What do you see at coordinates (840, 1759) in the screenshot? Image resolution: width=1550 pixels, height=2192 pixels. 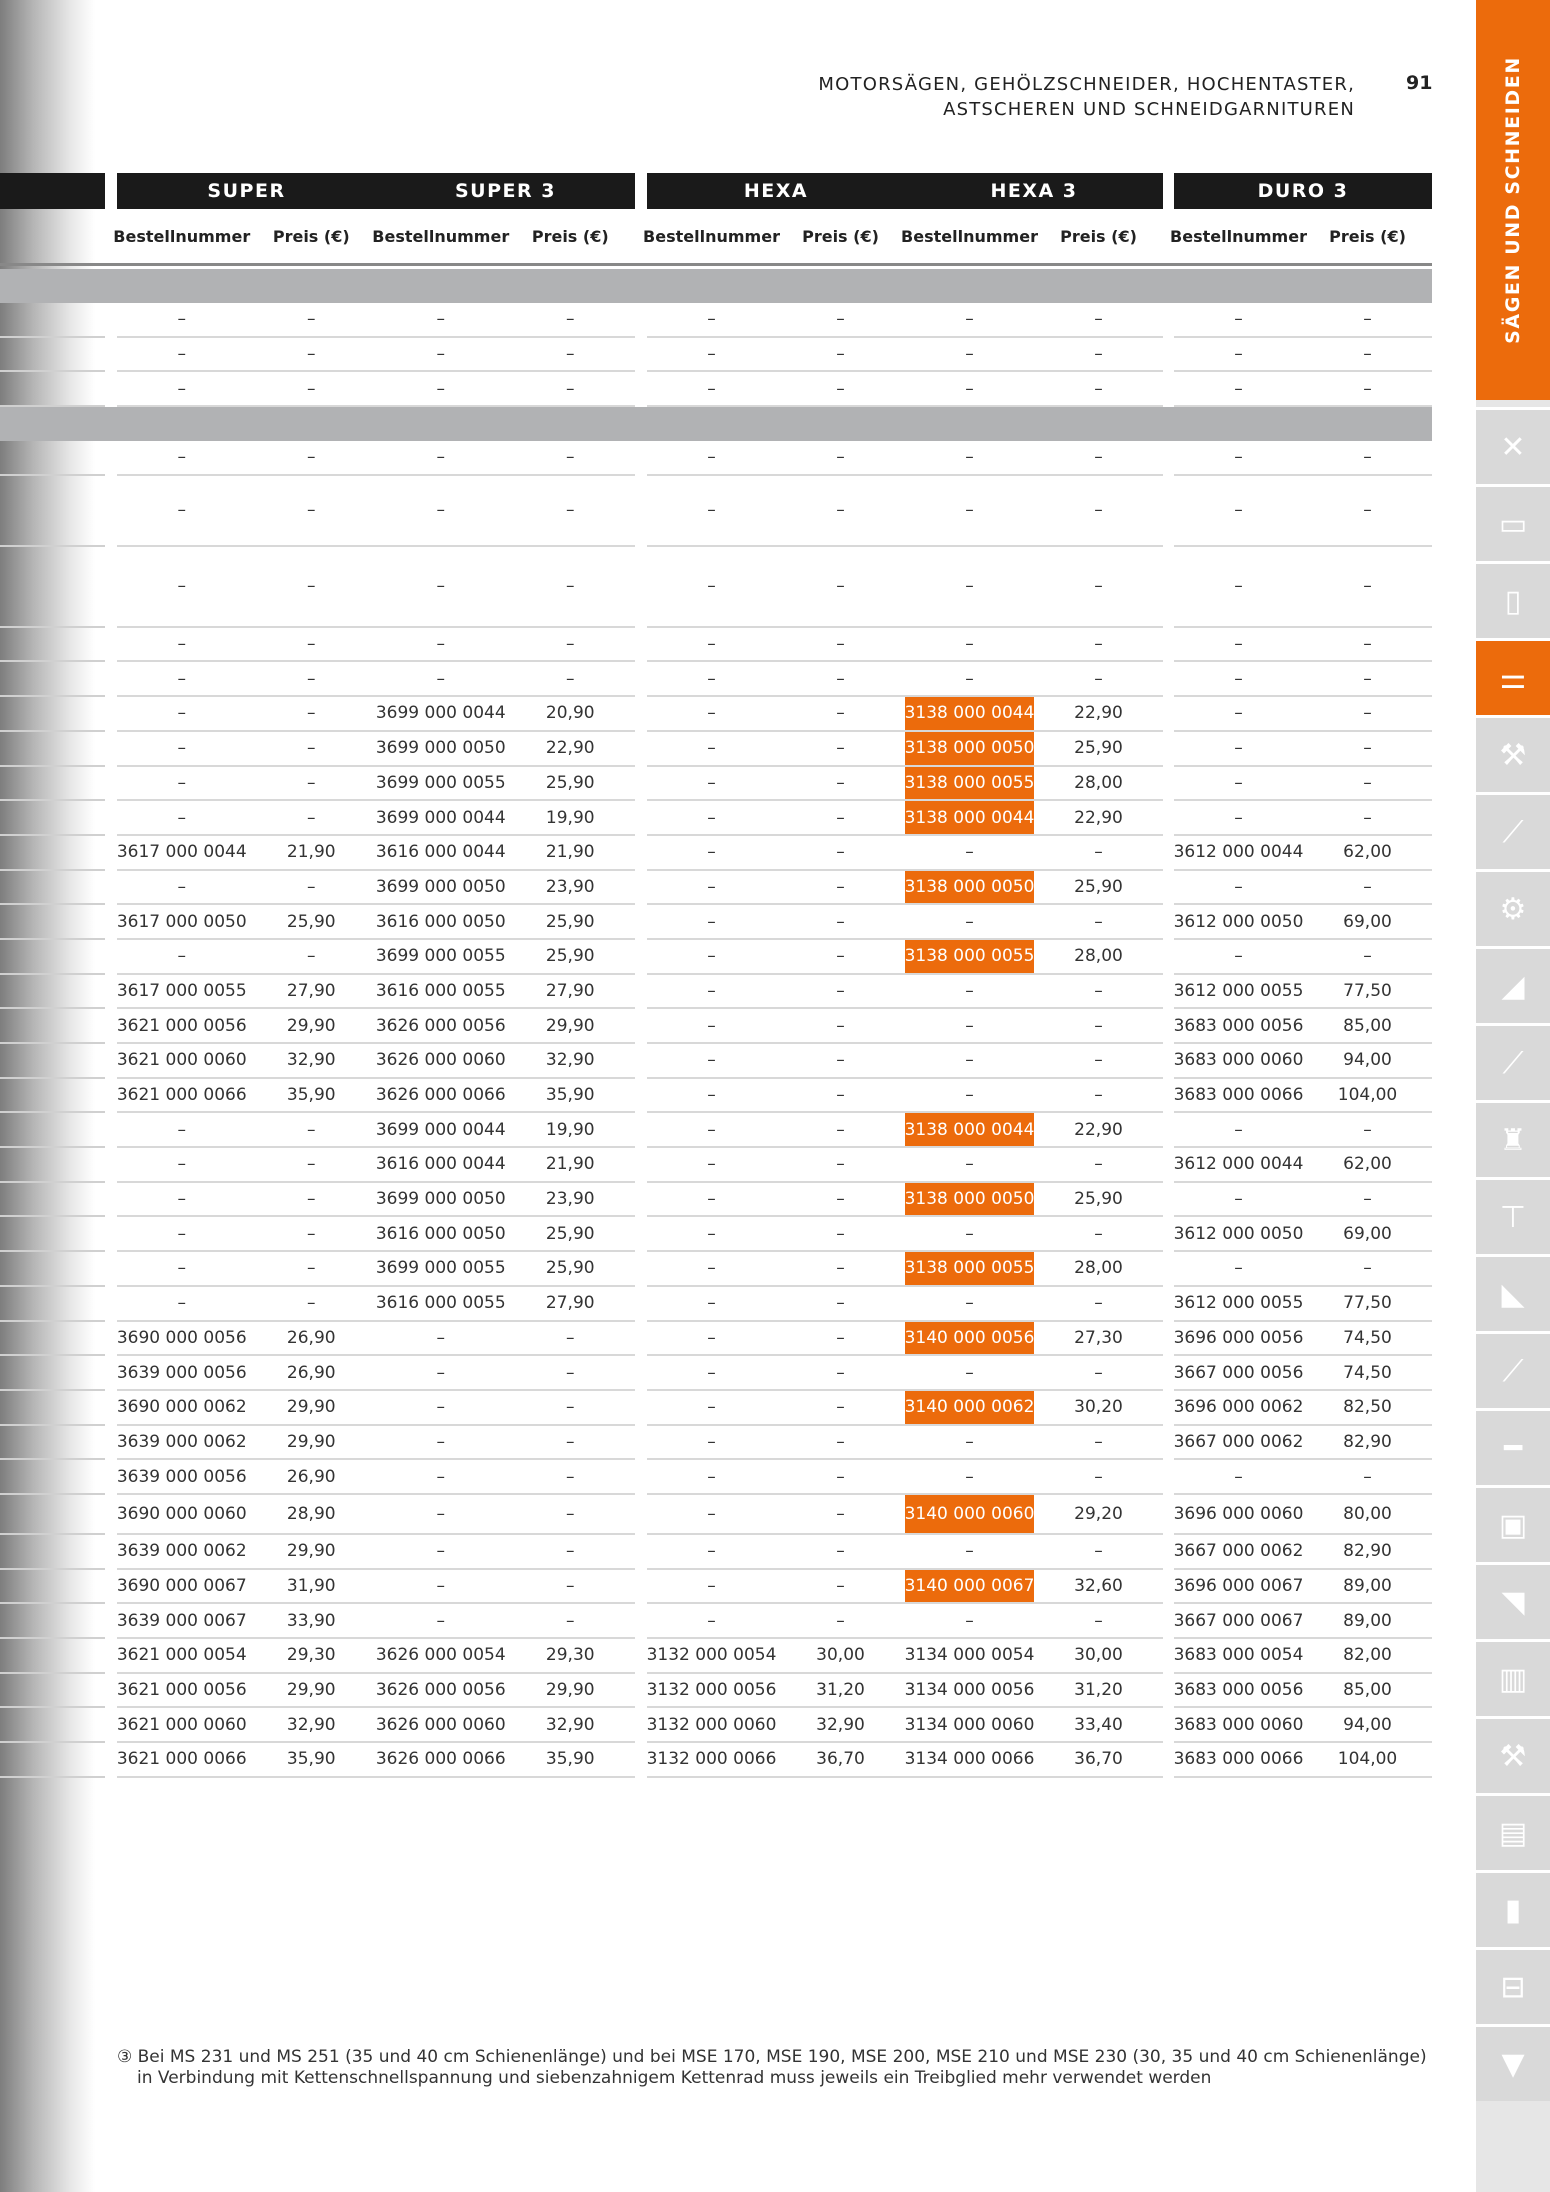 I see `price: 36,70` at bounding box center [840, 1759].